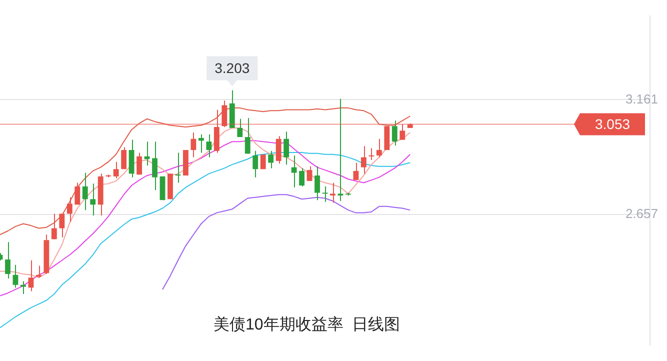 The height and width of the screenshot is (361, 667). What do you see at coordinates (232, 68) in the screenshot?
I see `annotation: 3.203` at bounding box center [232, 68].